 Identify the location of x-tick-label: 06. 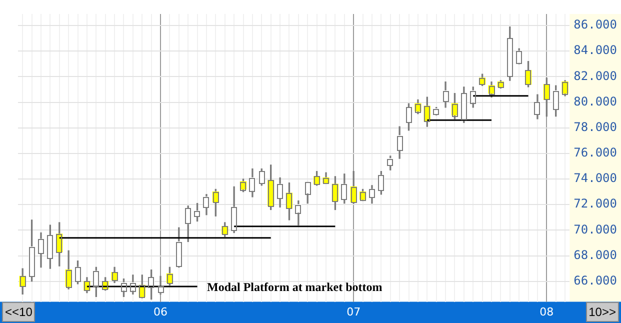
(161, 311).